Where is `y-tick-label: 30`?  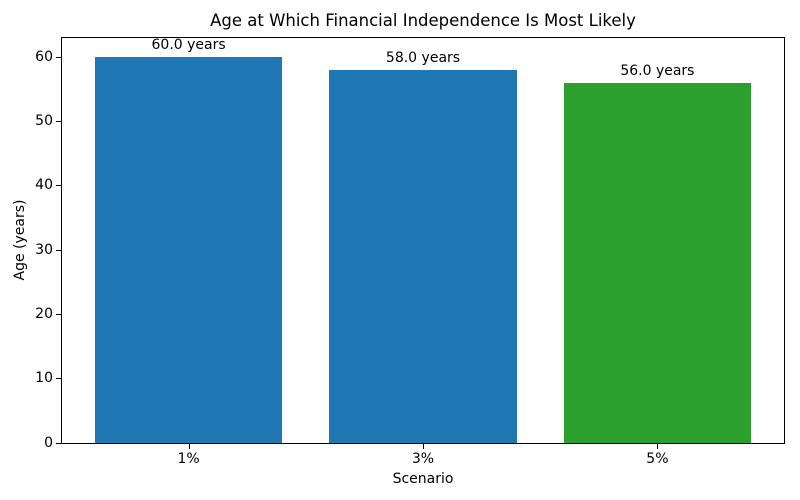 y-tick-label: 30 is located at coordinates (44, 249).